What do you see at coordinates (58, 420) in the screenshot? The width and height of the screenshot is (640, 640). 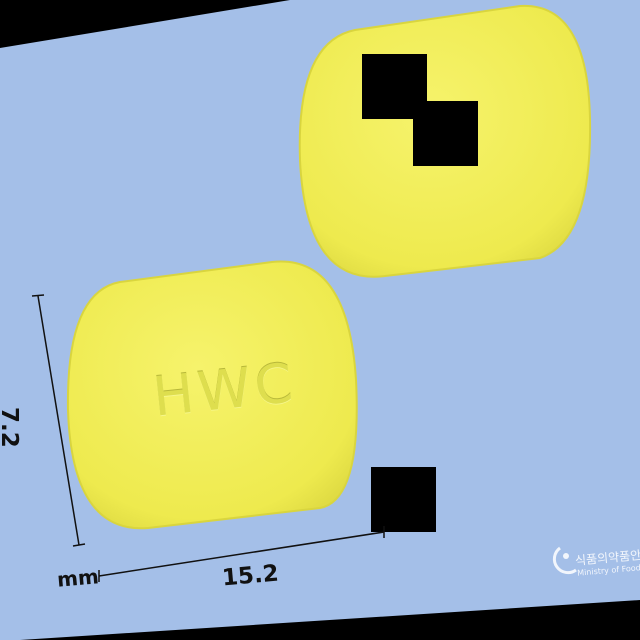 I see `width-dimension-line` at bounding box center [58, 420].